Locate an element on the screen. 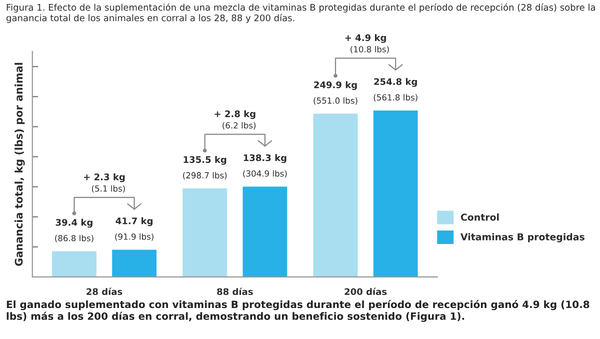 Image resolution: width=600 pixels, height=339 pixels. legend-label: Control is located at coordinates (479, 217).